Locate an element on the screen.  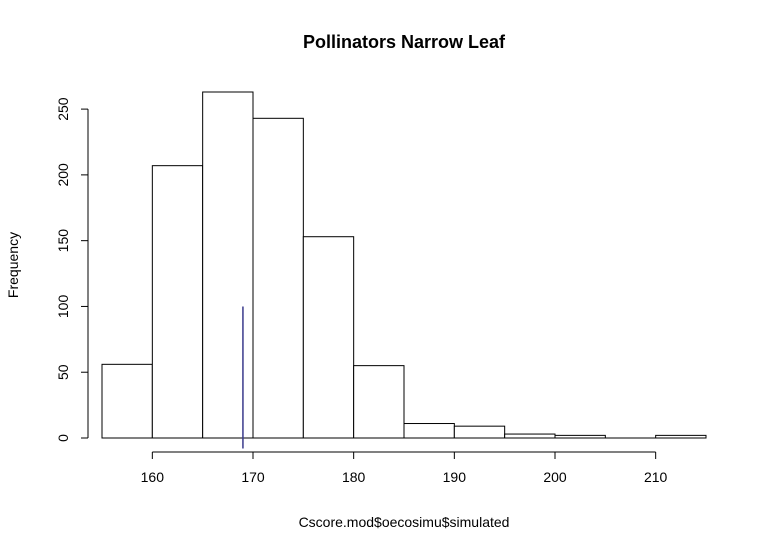
y-axis-label: Frequency is located at coordinates (13, 265).